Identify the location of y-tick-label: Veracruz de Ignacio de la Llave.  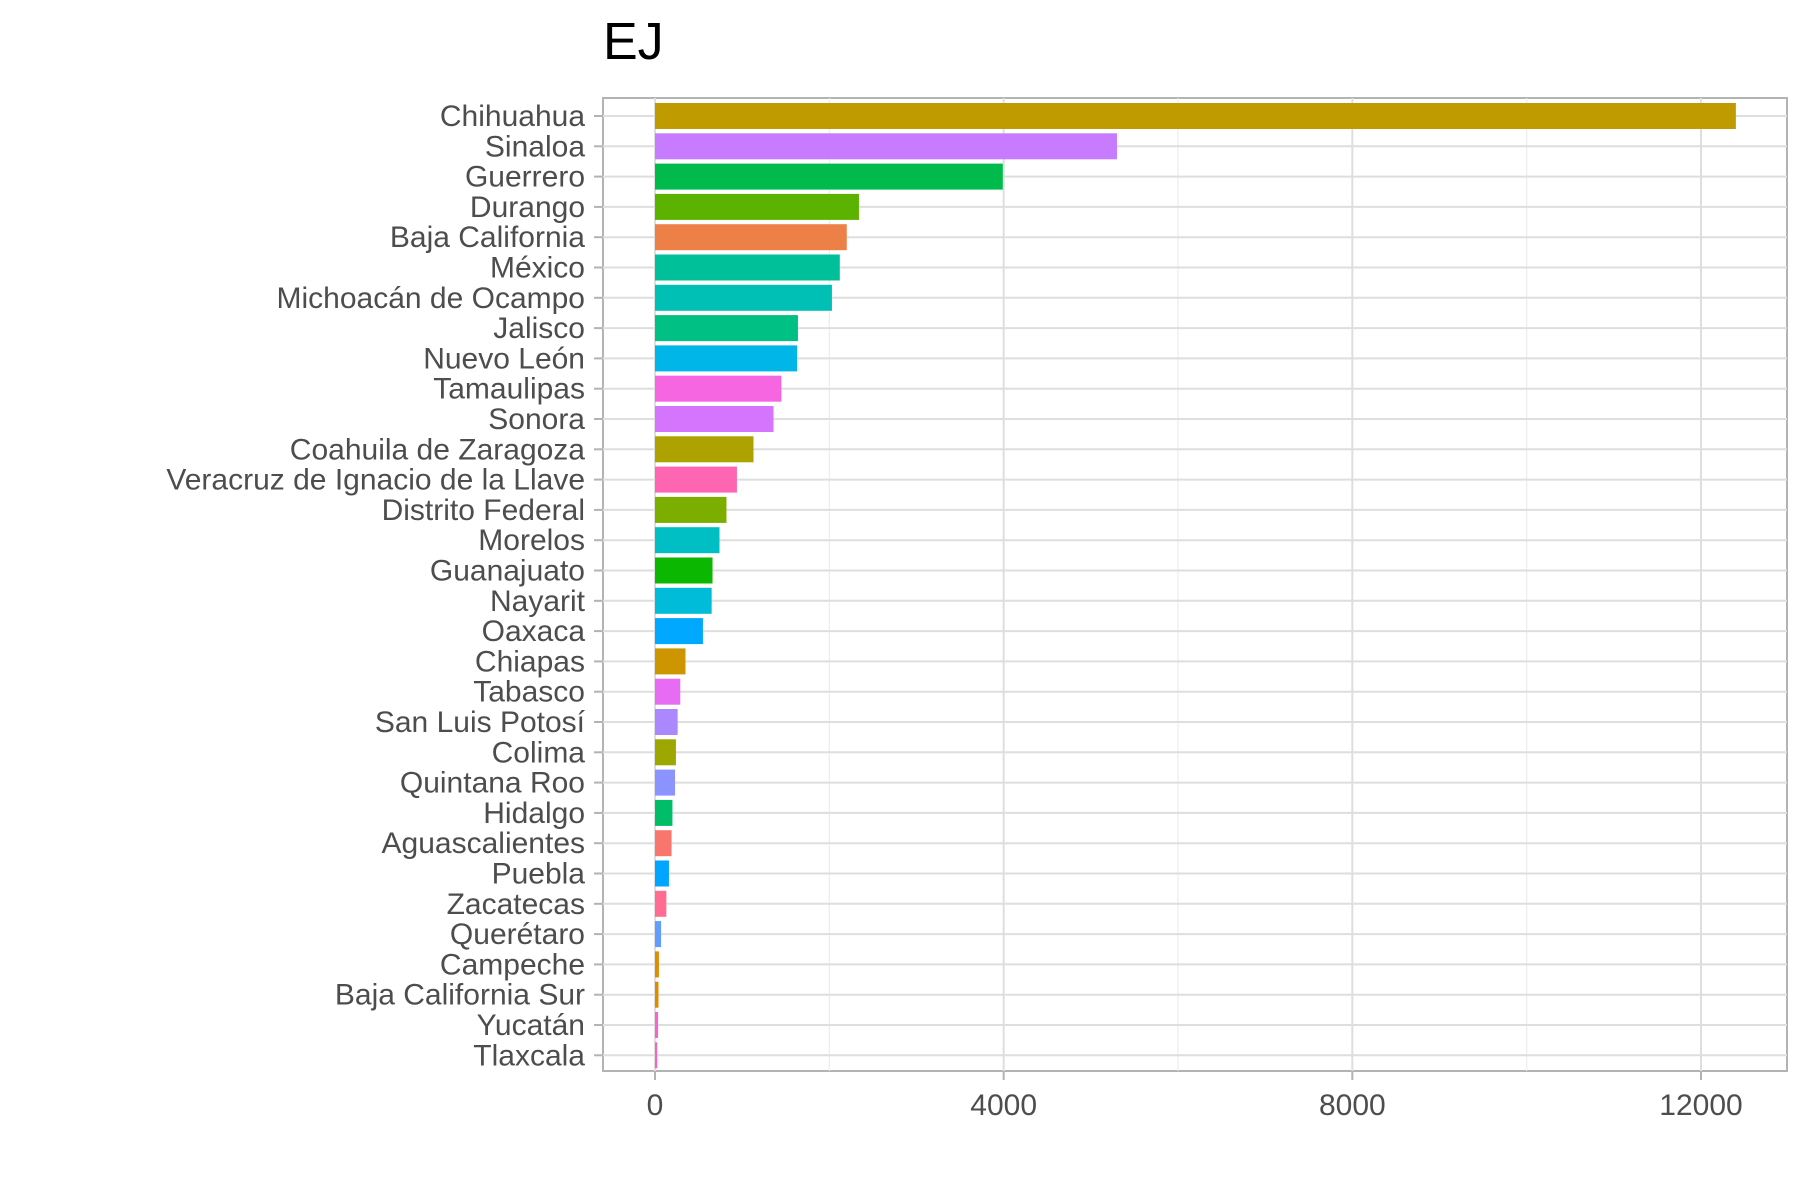
(375, 480).